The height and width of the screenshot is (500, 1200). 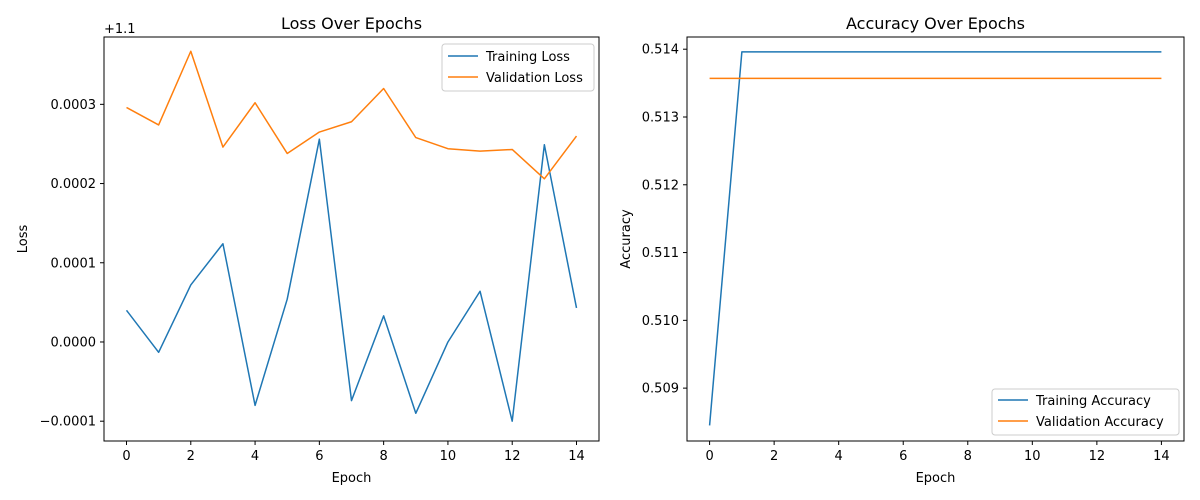 What do you see at coordinates (352, 115) in the screenshot?
I see `series-line-validation-loss` at bounding box center [352, 115].